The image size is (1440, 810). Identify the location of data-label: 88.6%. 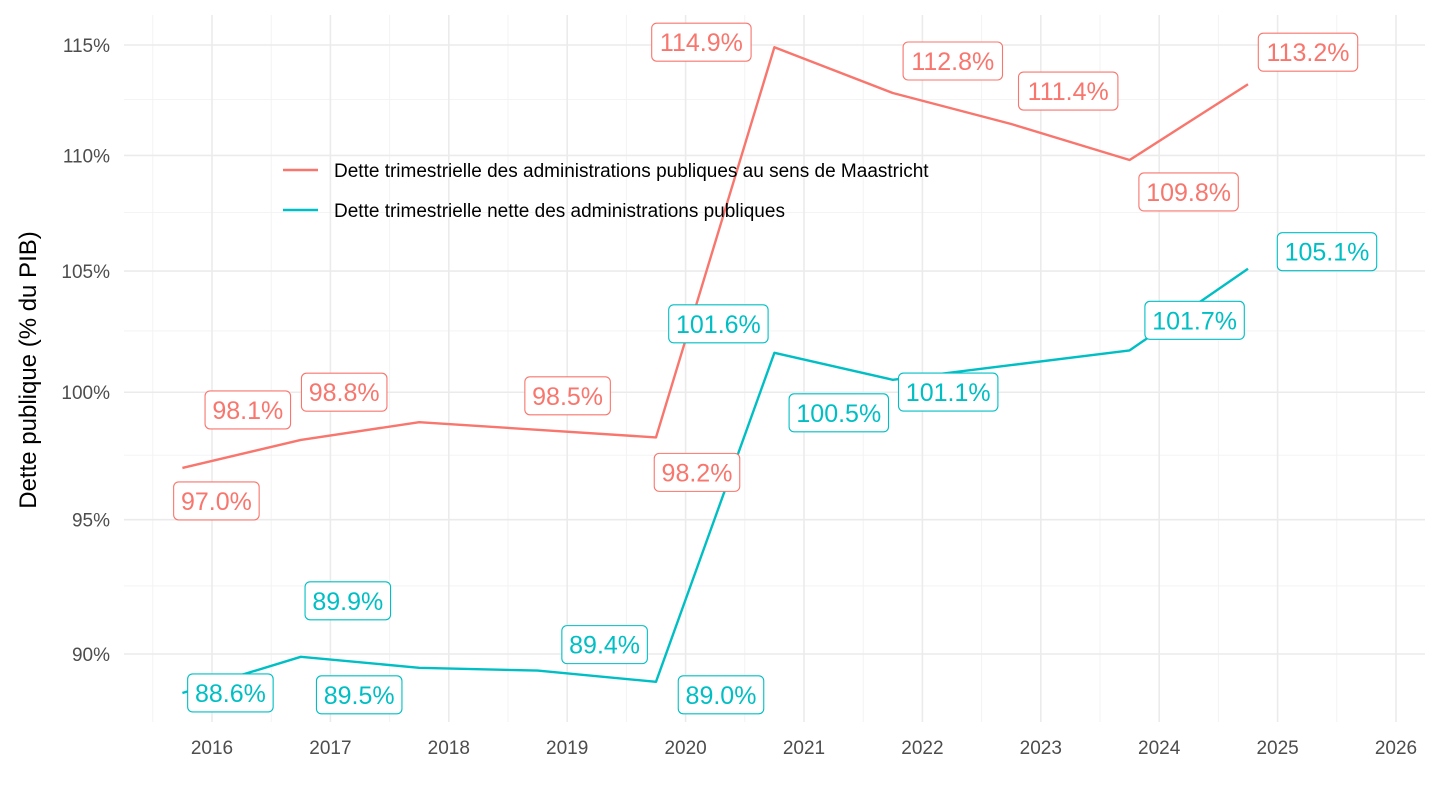
(230, 693).